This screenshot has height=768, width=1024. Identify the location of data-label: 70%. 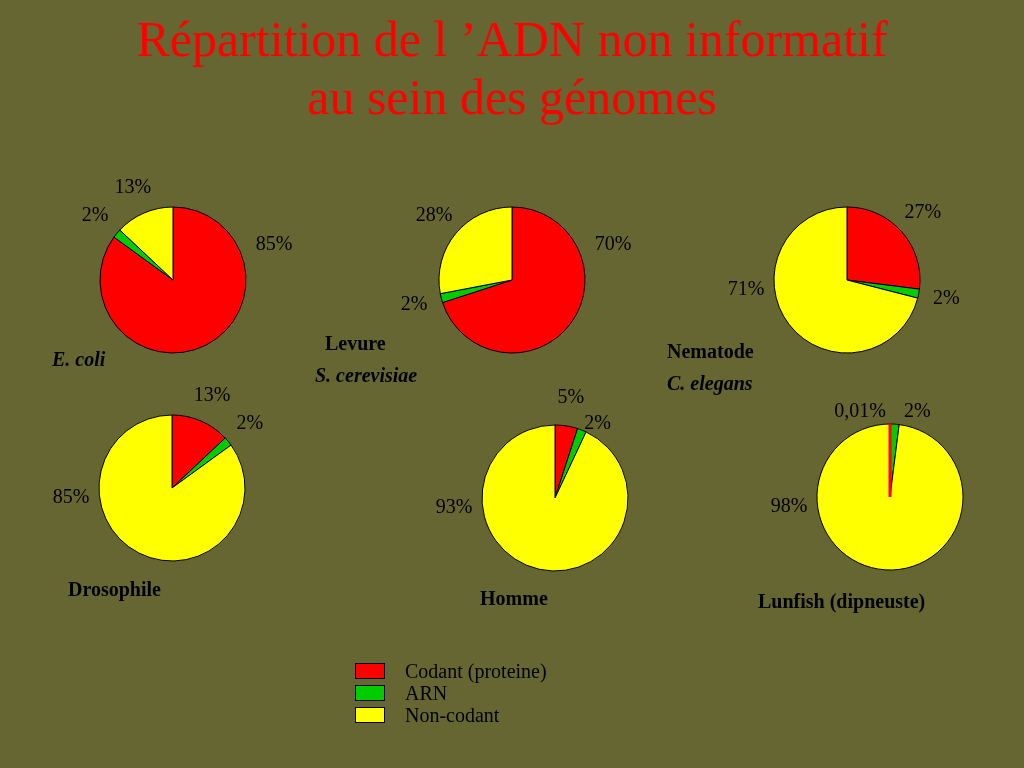
(613, 243).